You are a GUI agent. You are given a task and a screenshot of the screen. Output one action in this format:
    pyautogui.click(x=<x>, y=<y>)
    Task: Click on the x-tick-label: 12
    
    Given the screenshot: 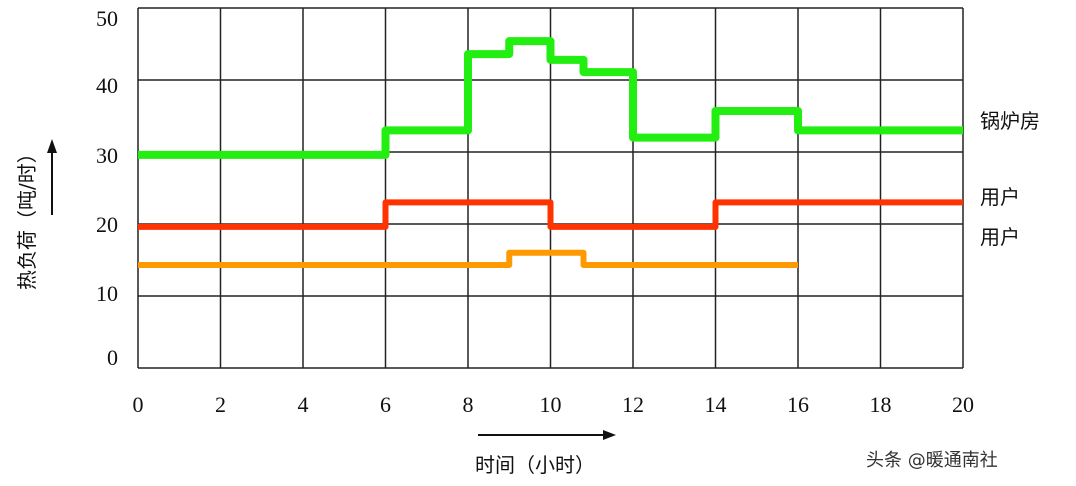 What is the action you would take?
    pyautogui.click(x=633, y=404)
    